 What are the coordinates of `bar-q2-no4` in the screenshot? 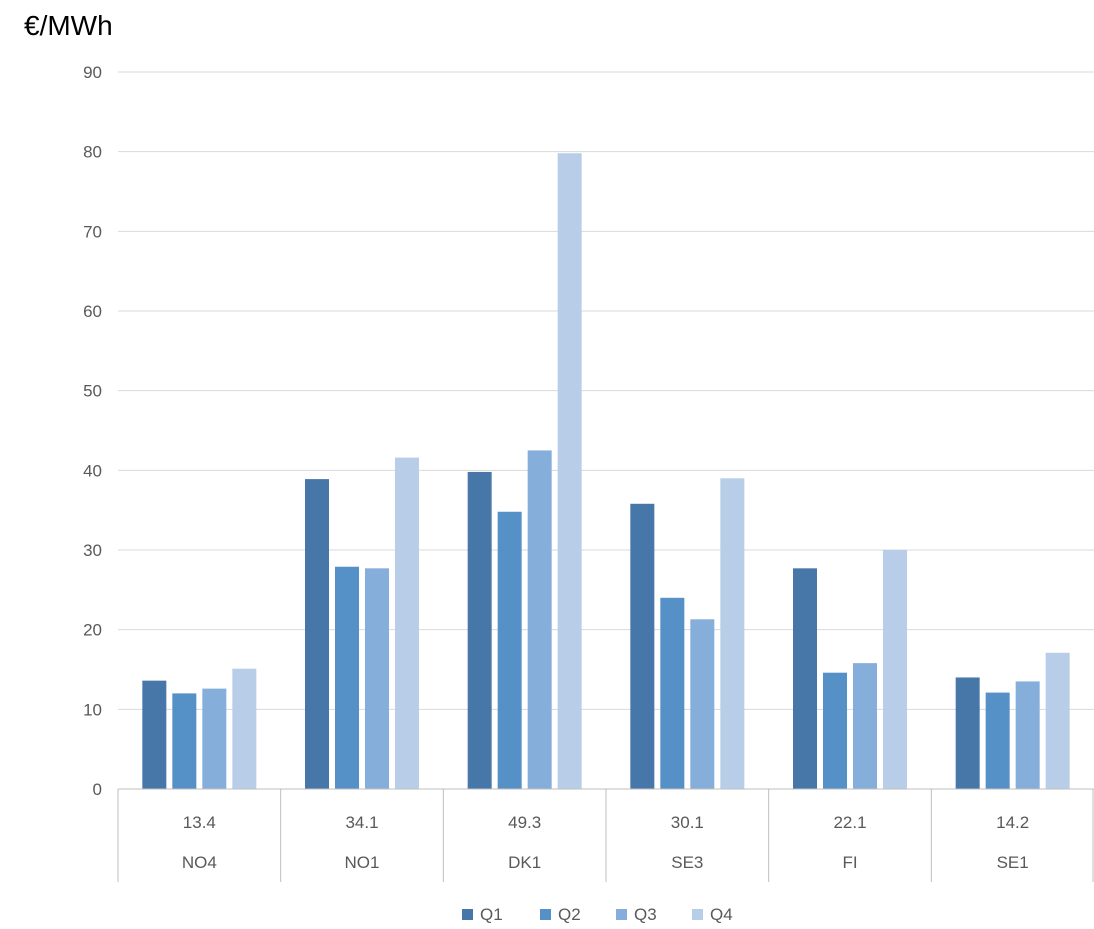 It's located at (184, 741).